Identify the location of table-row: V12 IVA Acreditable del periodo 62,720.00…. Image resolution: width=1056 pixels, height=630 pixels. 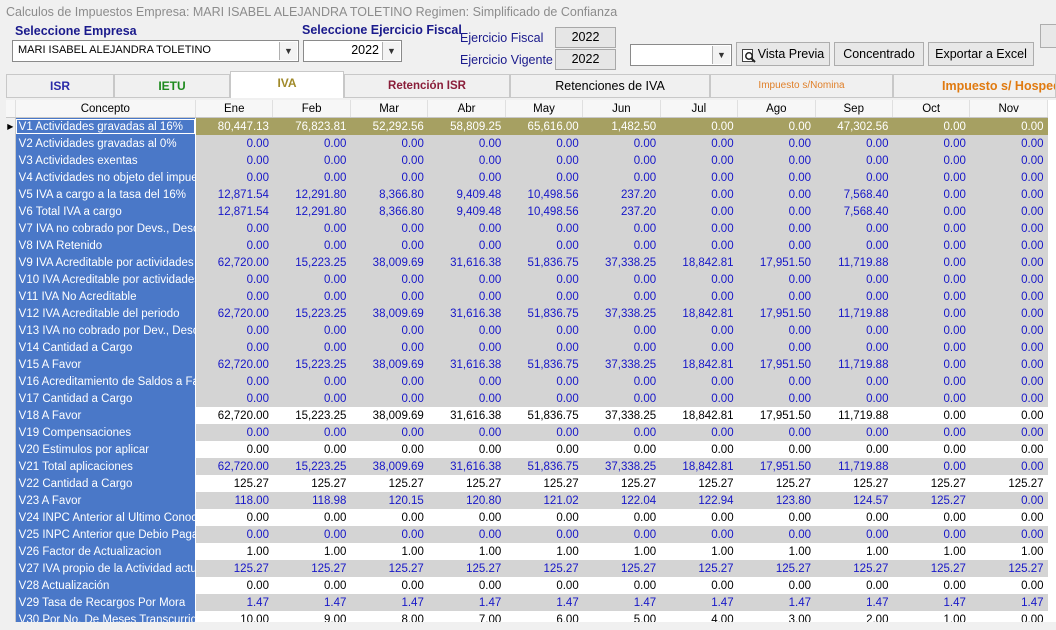
(527, 313).